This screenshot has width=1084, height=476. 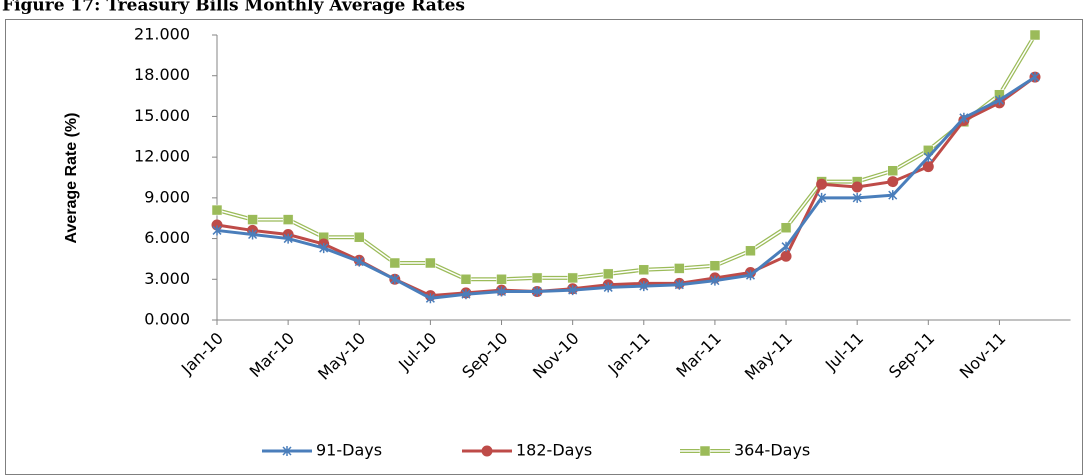 What do you see at coordinates (167, 237) in the screenshot?
I see `y-tick-label: 6.000` at bounding box center [167, 237].